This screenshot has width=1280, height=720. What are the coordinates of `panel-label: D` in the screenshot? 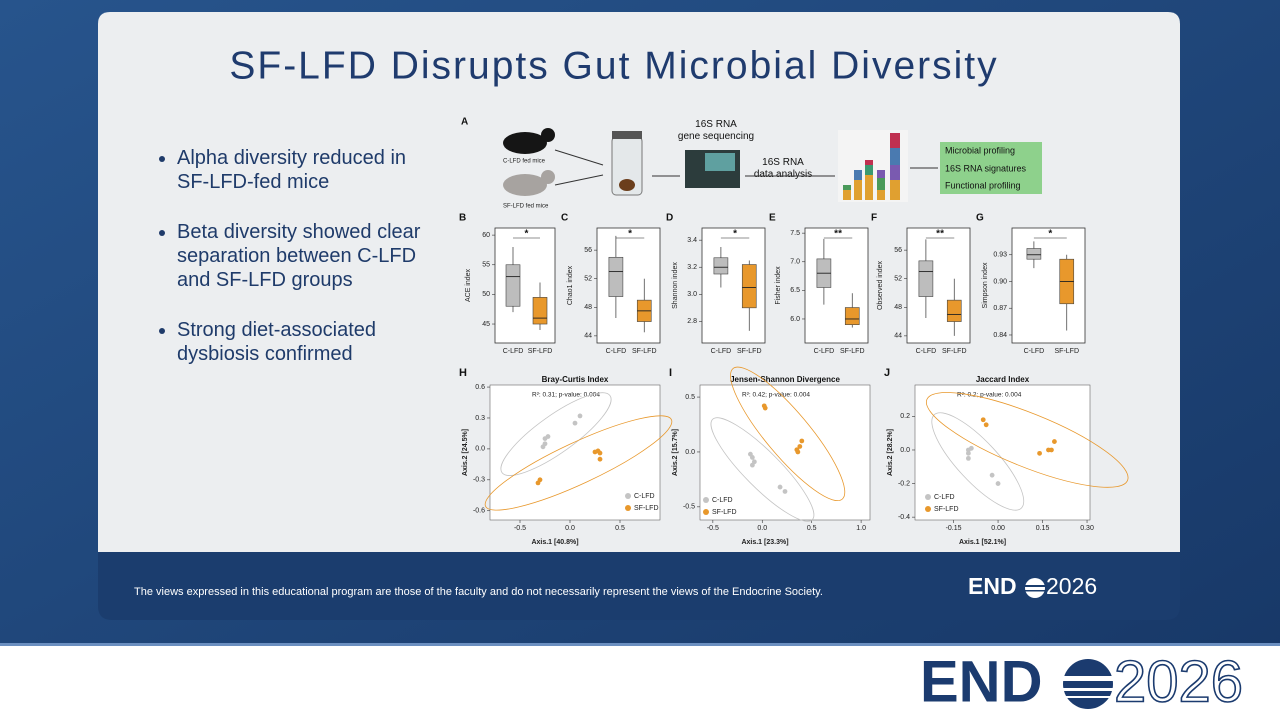 It's located at (669, 218).